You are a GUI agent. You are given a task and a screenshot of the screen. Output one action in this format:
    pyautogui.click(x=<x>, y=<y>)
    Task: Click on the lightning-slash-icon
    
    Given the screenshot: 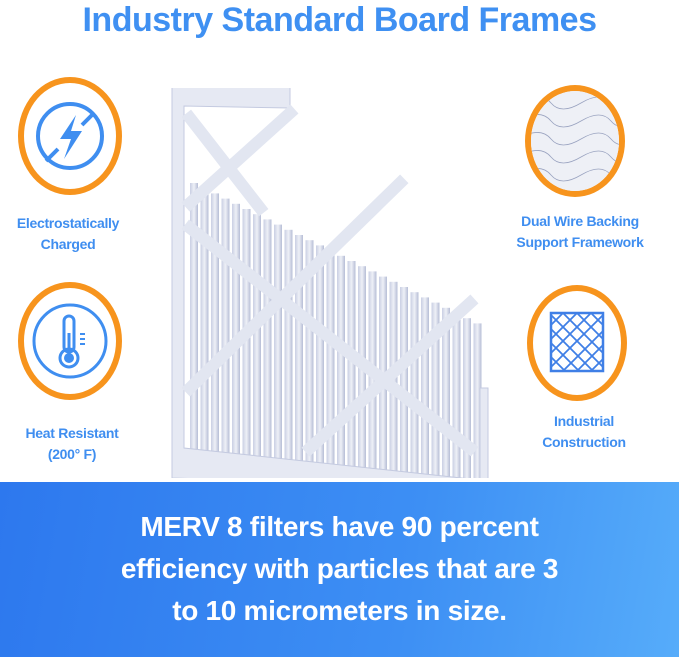 What is the action you would take?
    pyautogui.click(x=70, y=136)
    